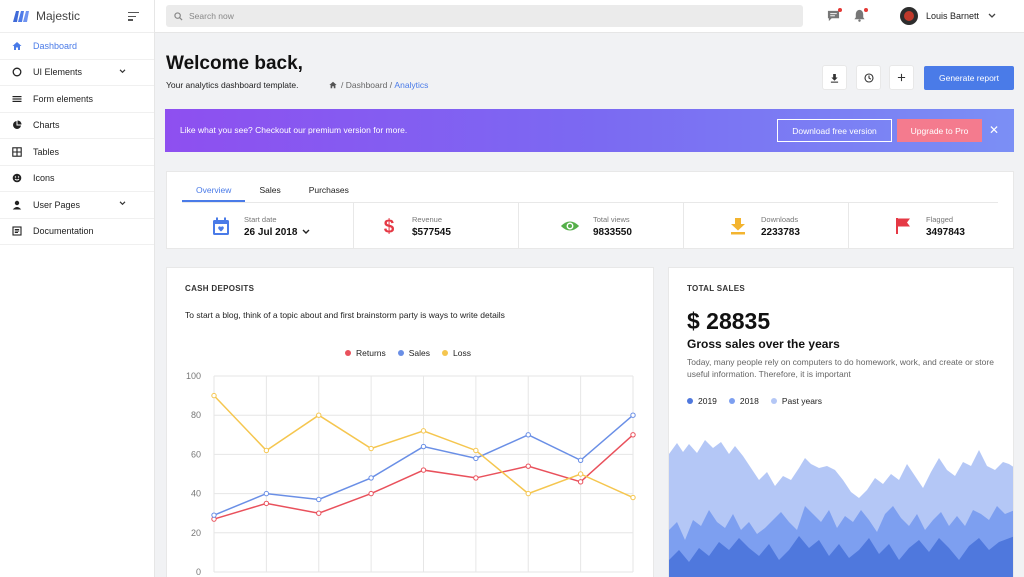 Image resolution: width=1024 pixels, height=577 pixels. I want to click on sidebar-item-form-elements: Form elements, so click(77, 99).